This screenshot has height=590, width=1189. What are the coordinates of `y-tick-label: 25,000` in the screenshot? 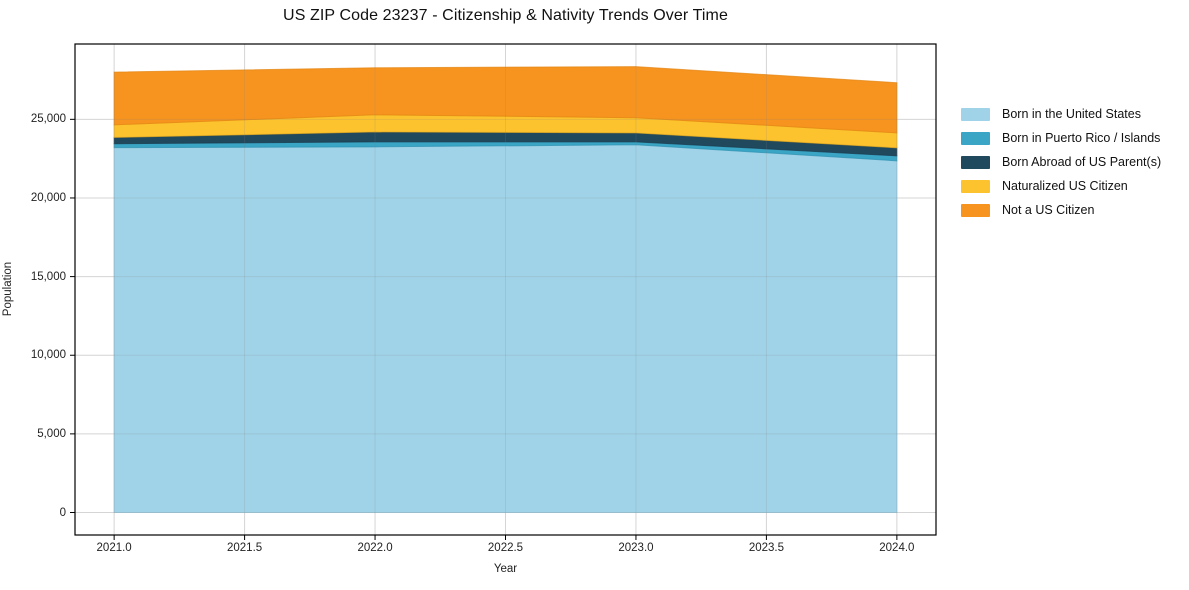 It's located at (48, 119).